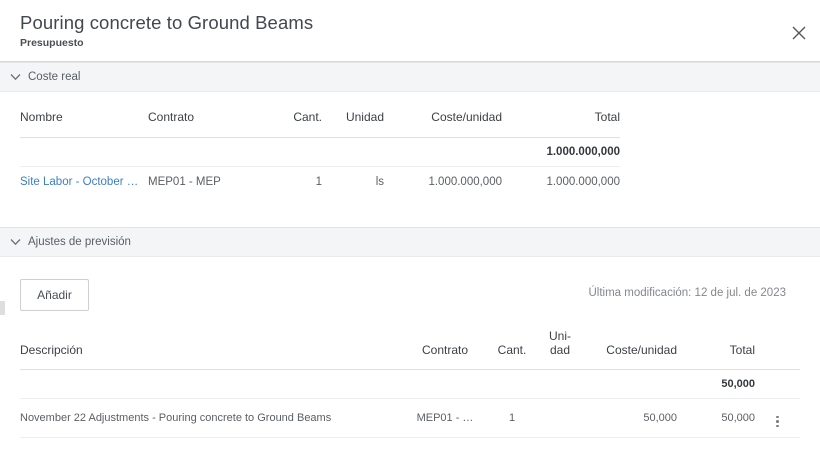  I want to click on summary-total: 1.000.000,000, so click(561, 152).